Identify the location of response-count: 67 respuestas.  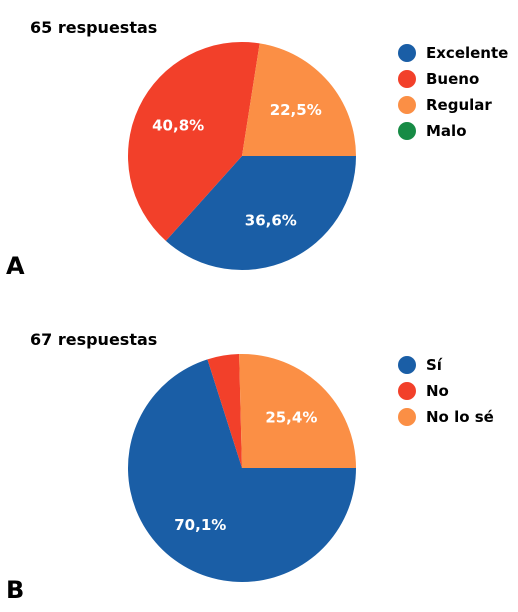
(94, 339).